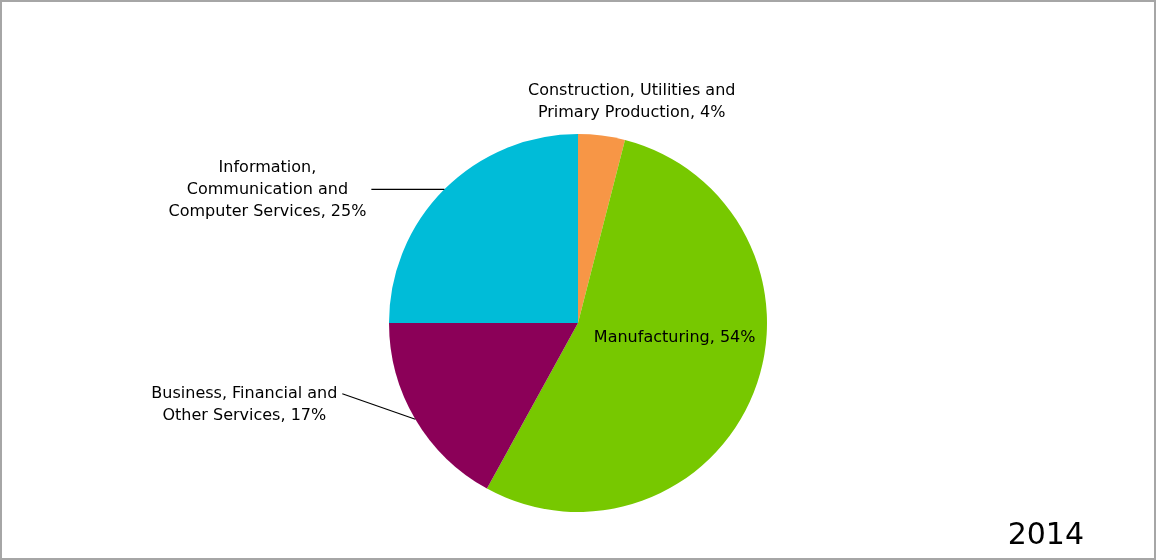 The width and height of the screenshot is (1156, 560). Describe the element at coordinates (1045, 533) in the screenshot. I see `text: 2014` at that location.